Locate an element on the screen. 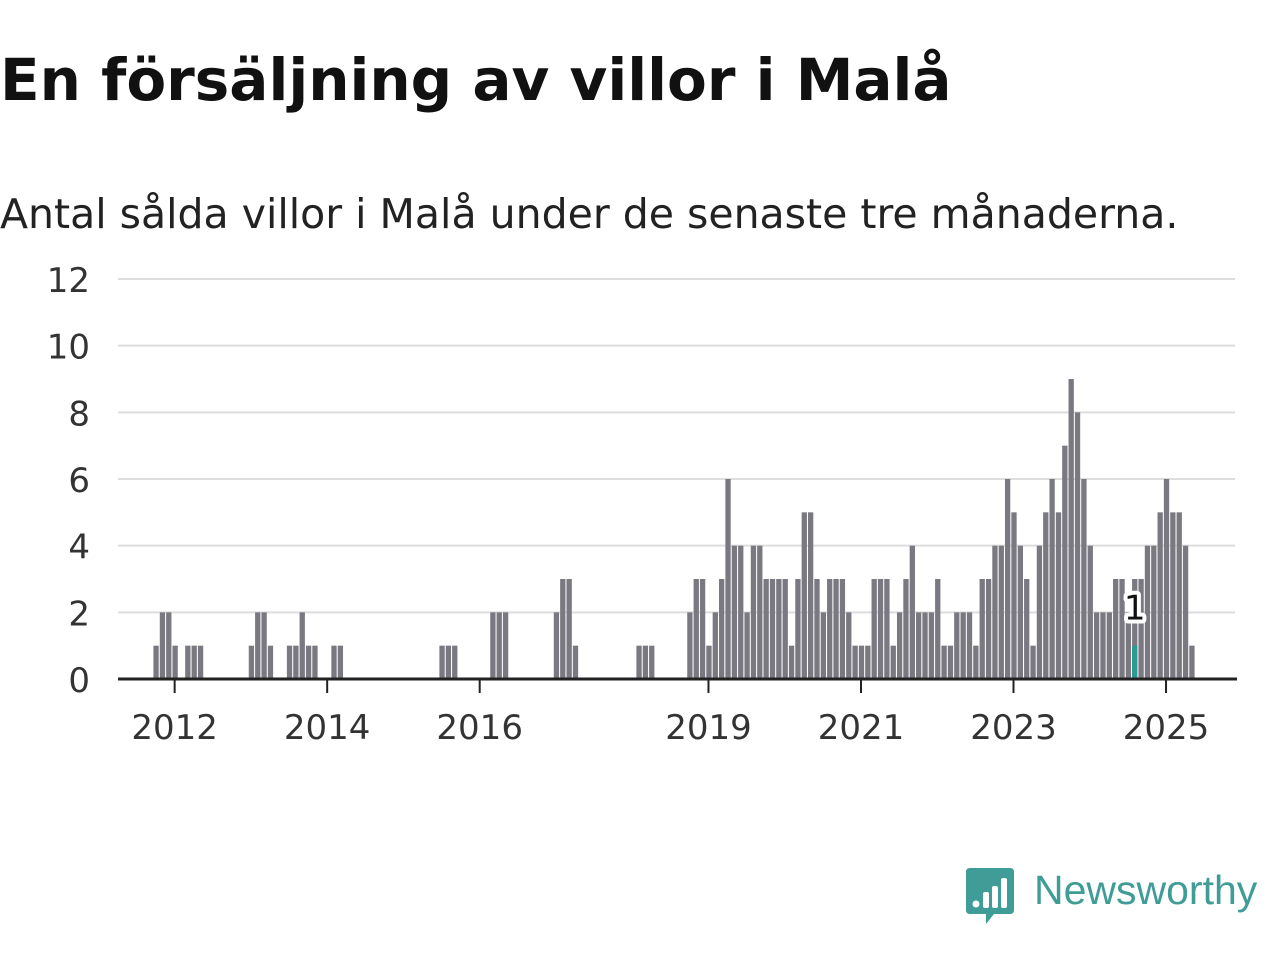 The width and height of the screenshot is (1280, 960). brand: Newsworthy is located at coordinates (1122, 896).